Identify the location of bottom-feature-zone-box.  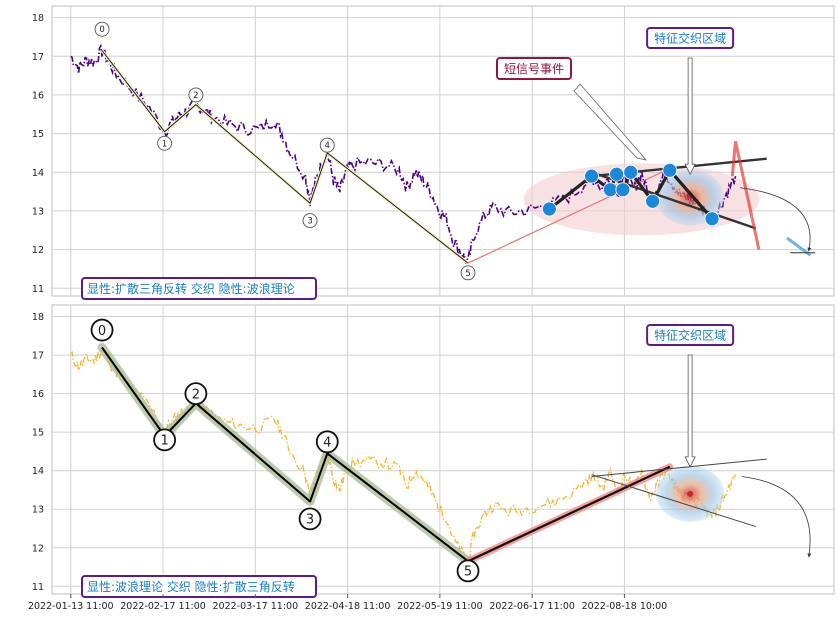
(690, 335).